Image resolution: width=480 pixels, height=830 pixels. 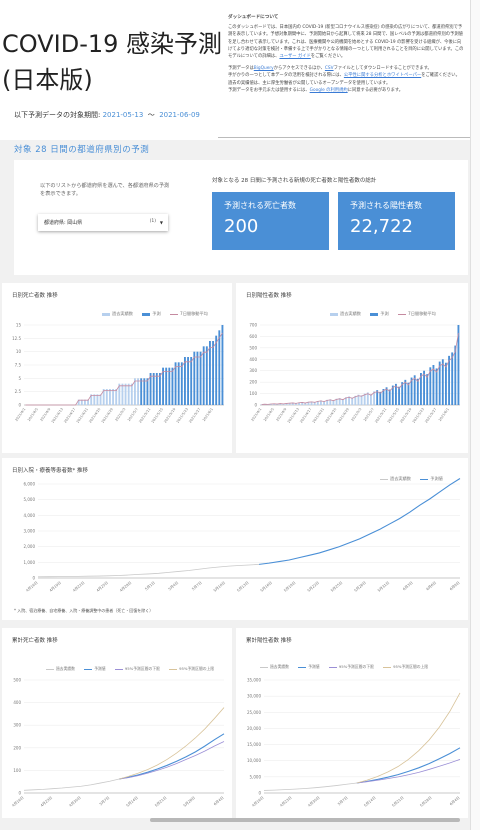 What do you see at coordinates (253, 359) in the screenshot?
I see `daily-cases-y-tick: 400` at bounding box center [253, 359].